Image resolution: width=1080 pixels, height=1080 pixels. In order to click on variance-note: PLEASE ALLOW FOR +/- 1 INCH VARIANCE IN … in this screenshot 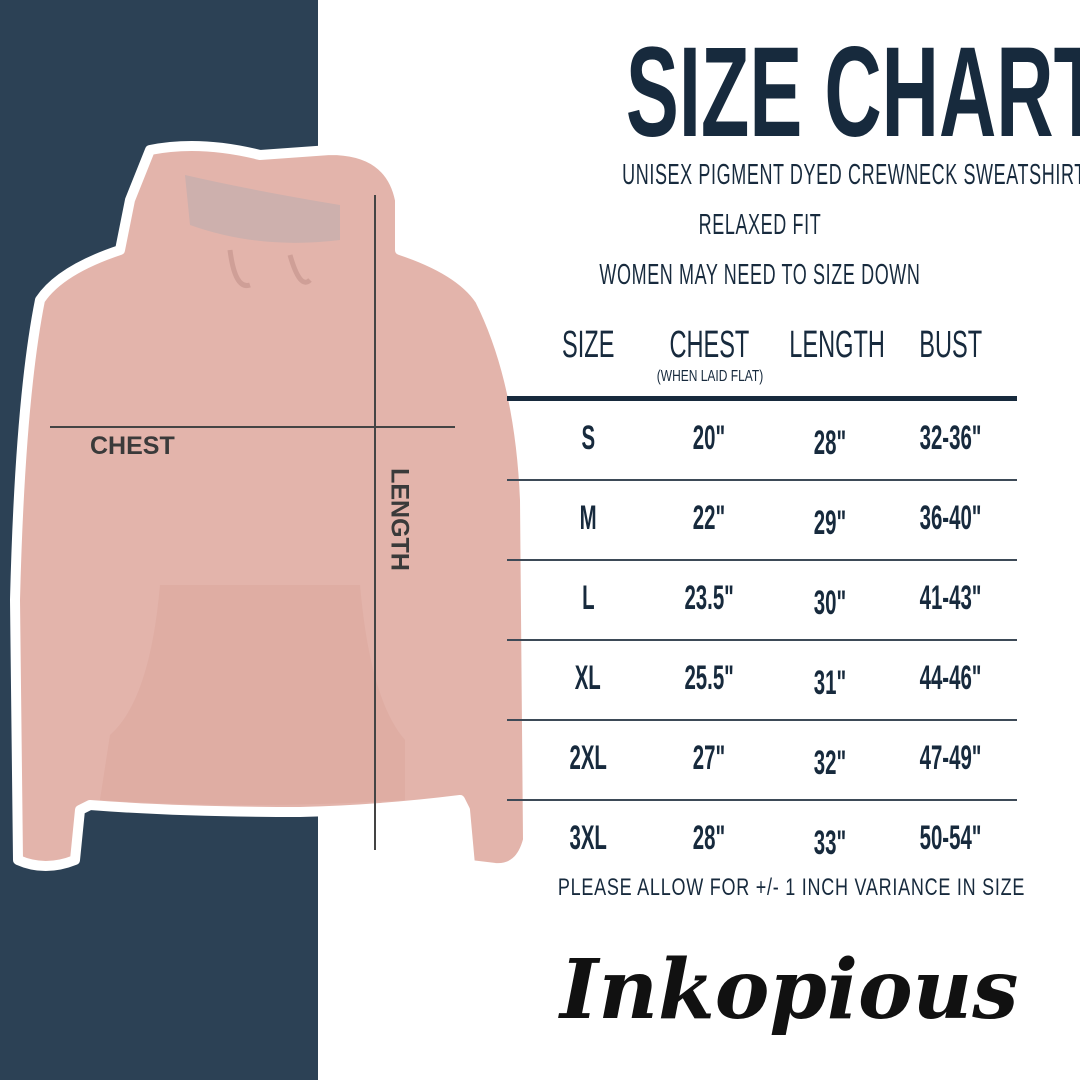, I will do `click(791, 887)`.